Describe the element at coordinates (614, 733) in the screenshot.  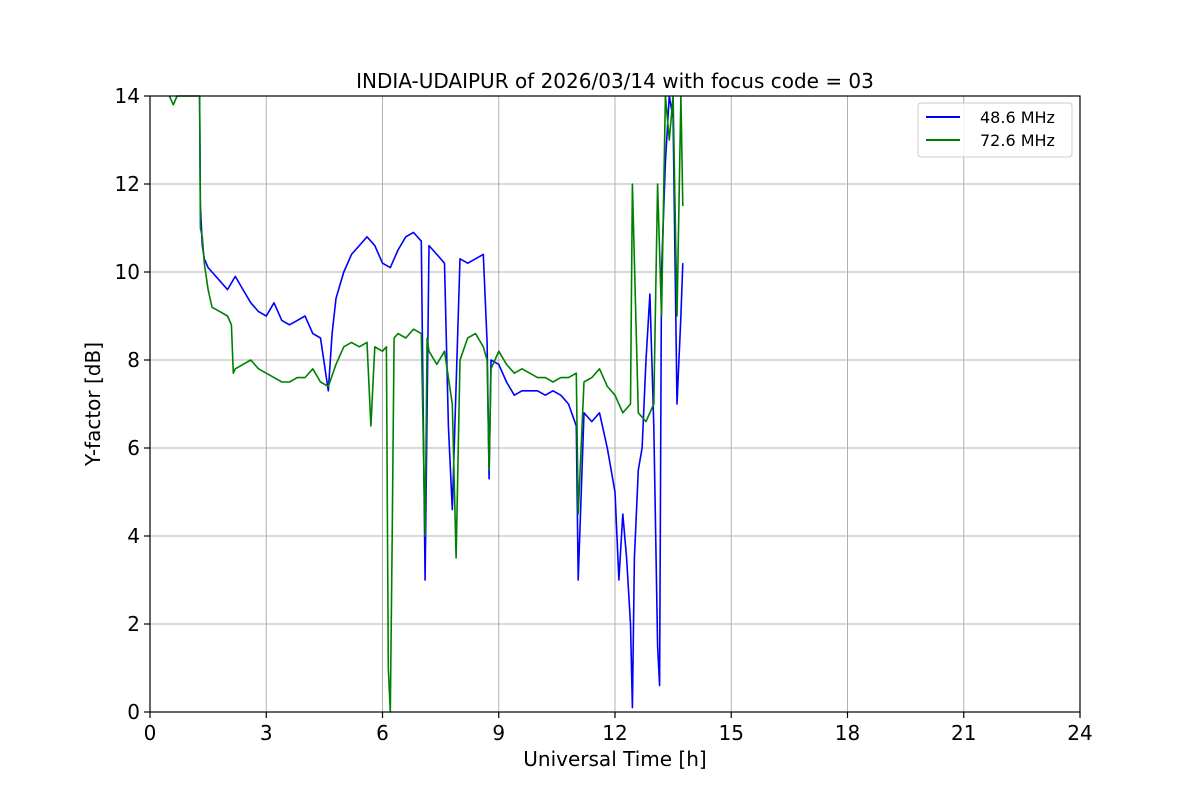
I see `x-tick-label: 12` at that location.